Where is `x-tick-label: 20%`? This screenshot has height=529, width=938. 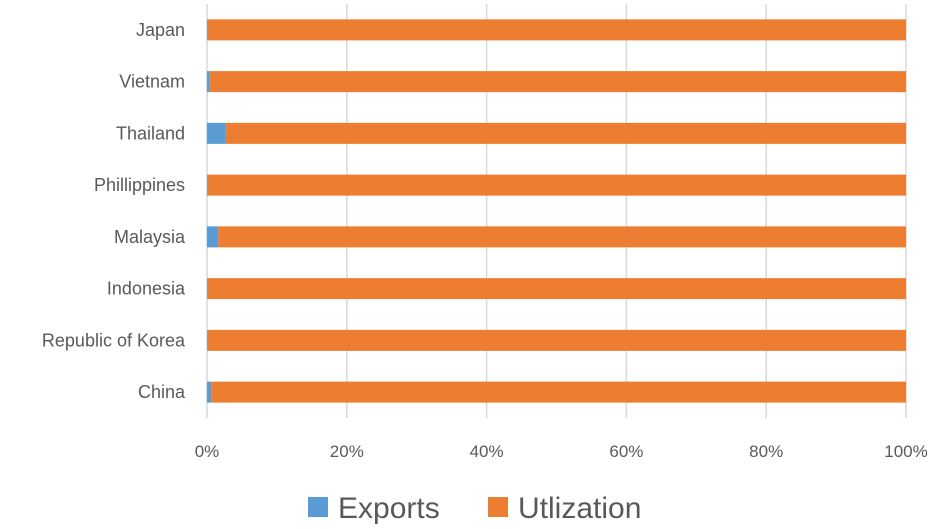 x-tick-label: 20% is located at coordinates (347, 451).